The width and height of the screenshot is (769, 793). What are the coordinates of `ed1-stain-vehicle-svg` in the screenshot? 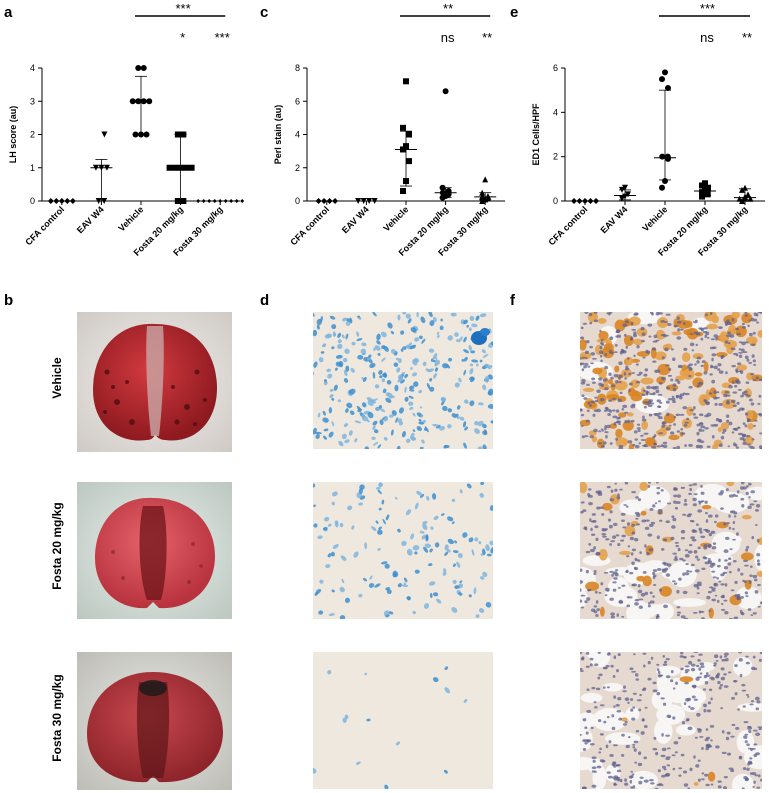 It's located at (671, 380).